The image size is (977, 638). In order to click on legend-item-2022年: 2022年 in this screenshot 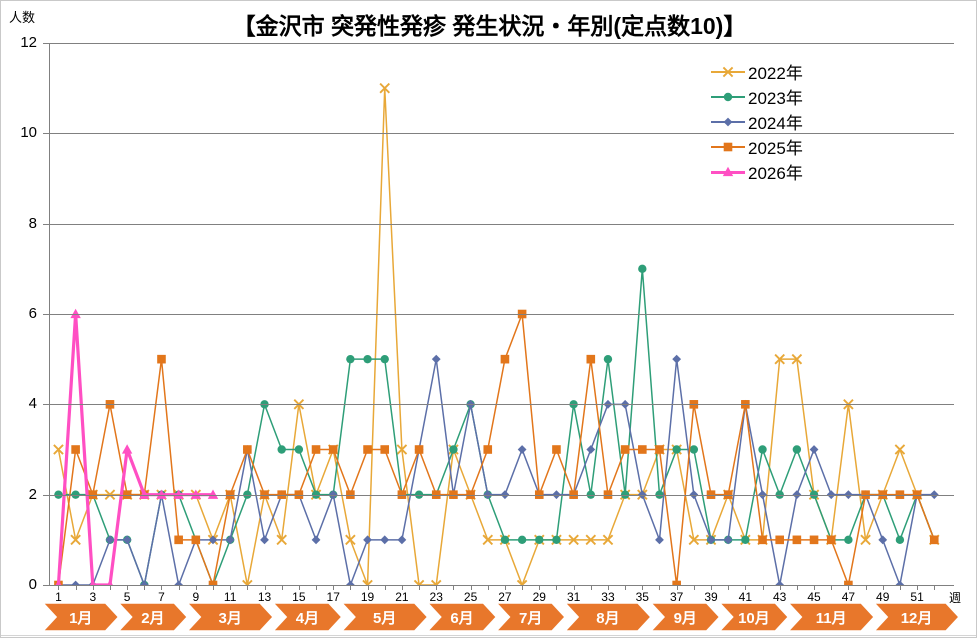, I will do `click(781, 71)`.